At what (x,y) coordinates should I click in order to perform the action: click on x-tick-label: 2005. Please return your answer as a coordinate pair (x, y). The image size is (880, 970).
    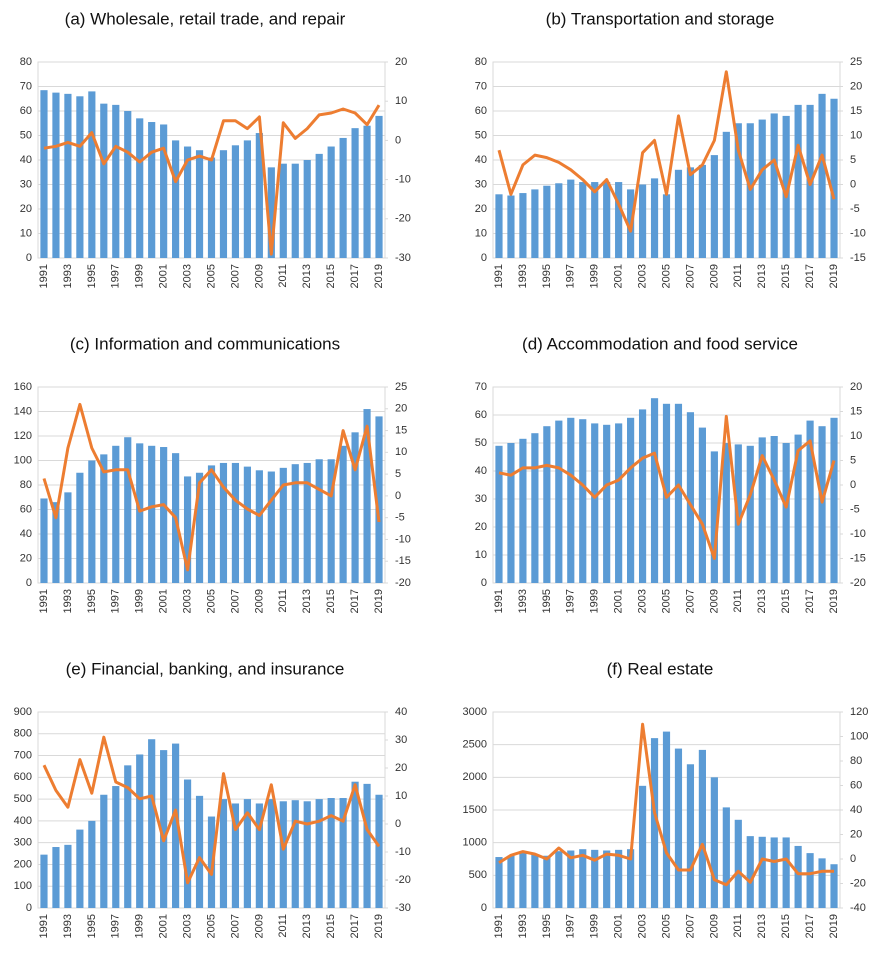
    Looking at the image, I should click on (211, 276).